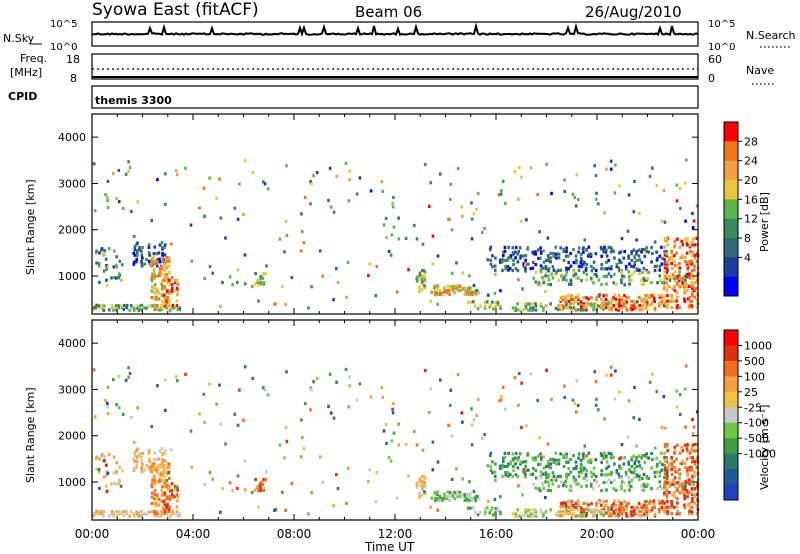 This screenshot has height=554, width=800. Describe the element at coordinates (63, 47) in the screenshot. I see `noise-tick-bottom-left: 10^0` at that location.